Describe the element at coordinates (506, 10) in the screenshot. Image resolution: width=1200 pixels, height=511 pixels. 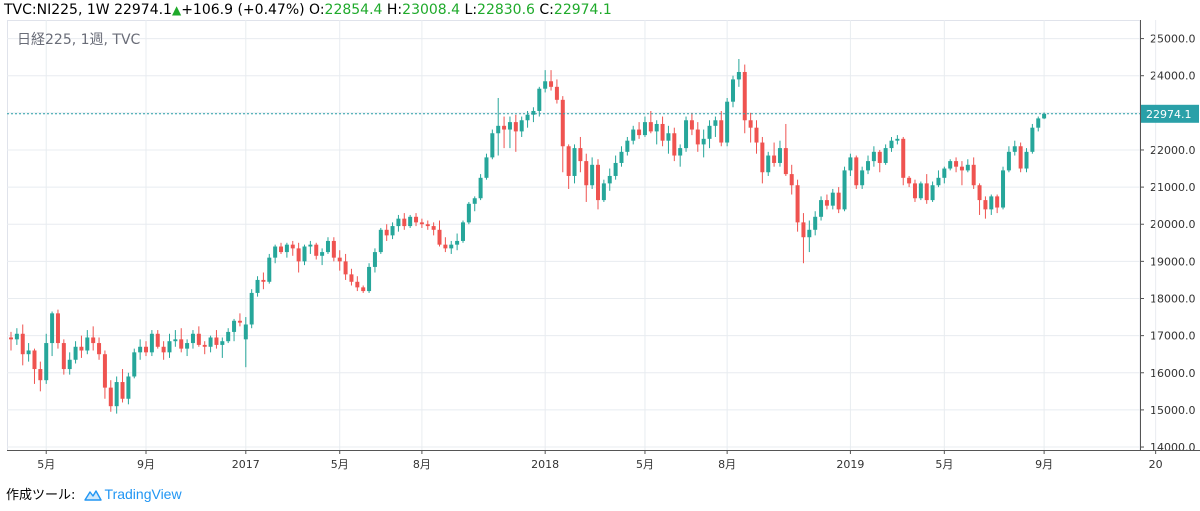
I see `low-value: 22830.6` at that location.